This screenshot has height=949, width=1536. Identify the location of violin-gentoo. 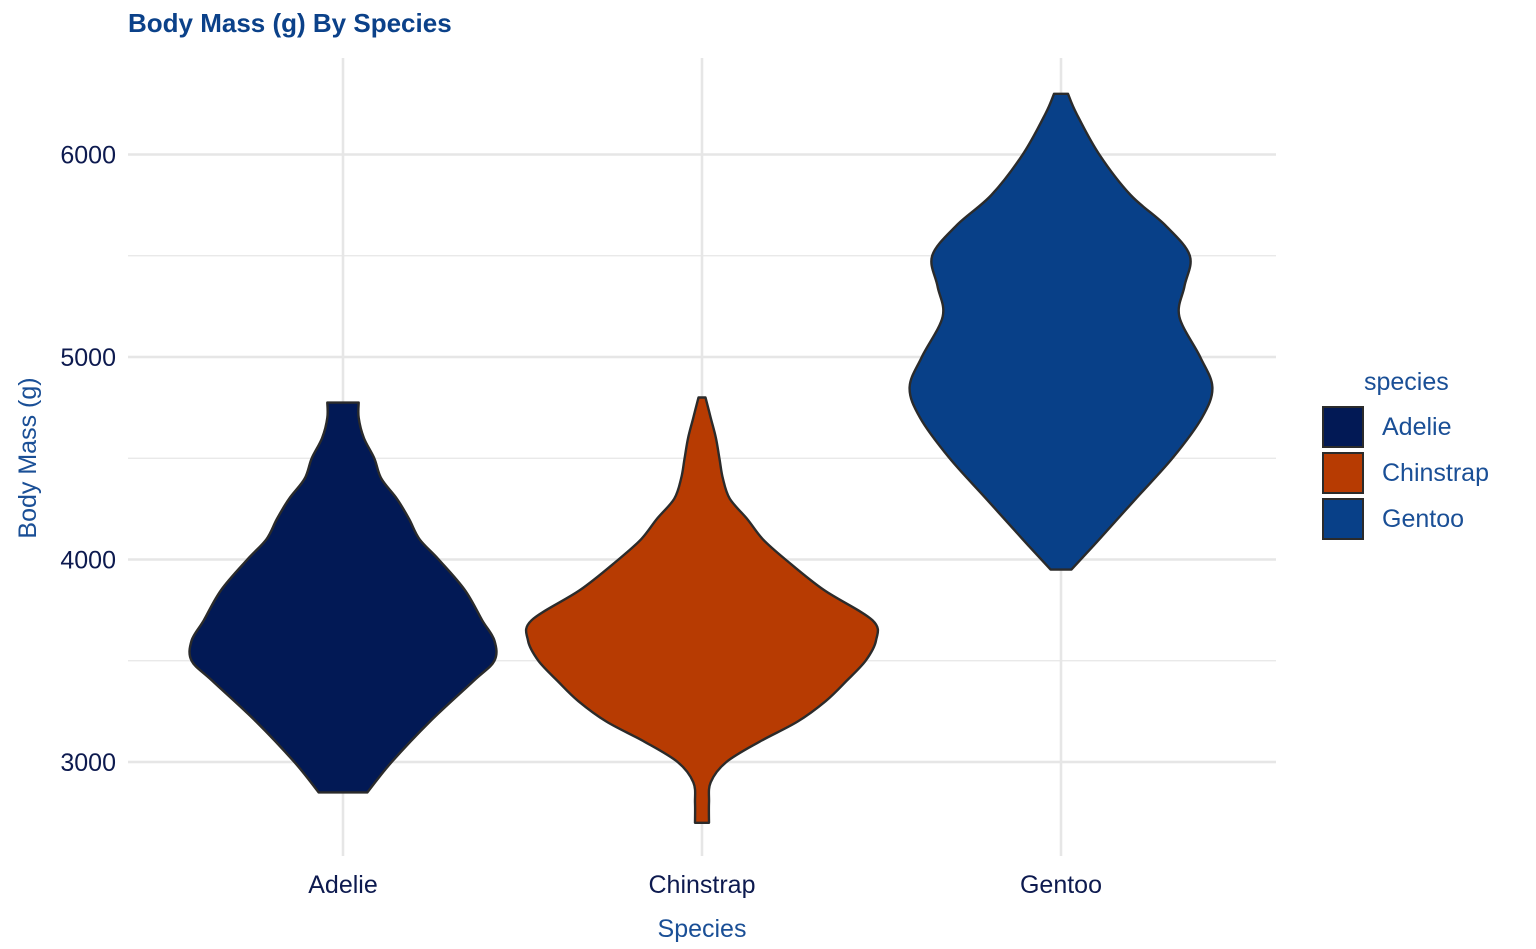
(1061, 331).